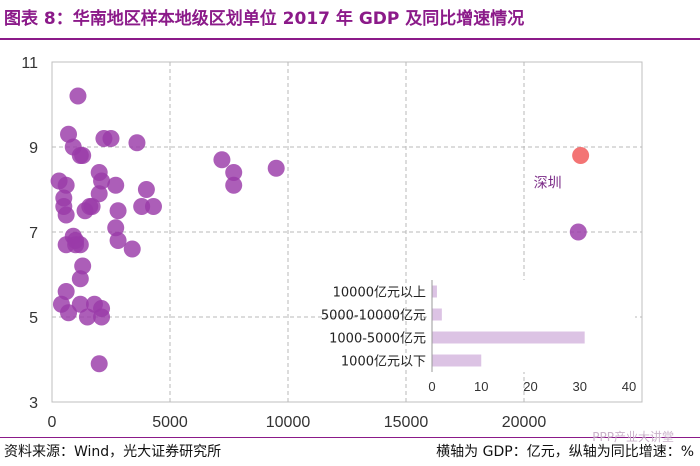 The height and width of the screenshot is (466, 700). Describe the element at coordinates (350, 39) in the screenshot. I see `title-divider` at that location.